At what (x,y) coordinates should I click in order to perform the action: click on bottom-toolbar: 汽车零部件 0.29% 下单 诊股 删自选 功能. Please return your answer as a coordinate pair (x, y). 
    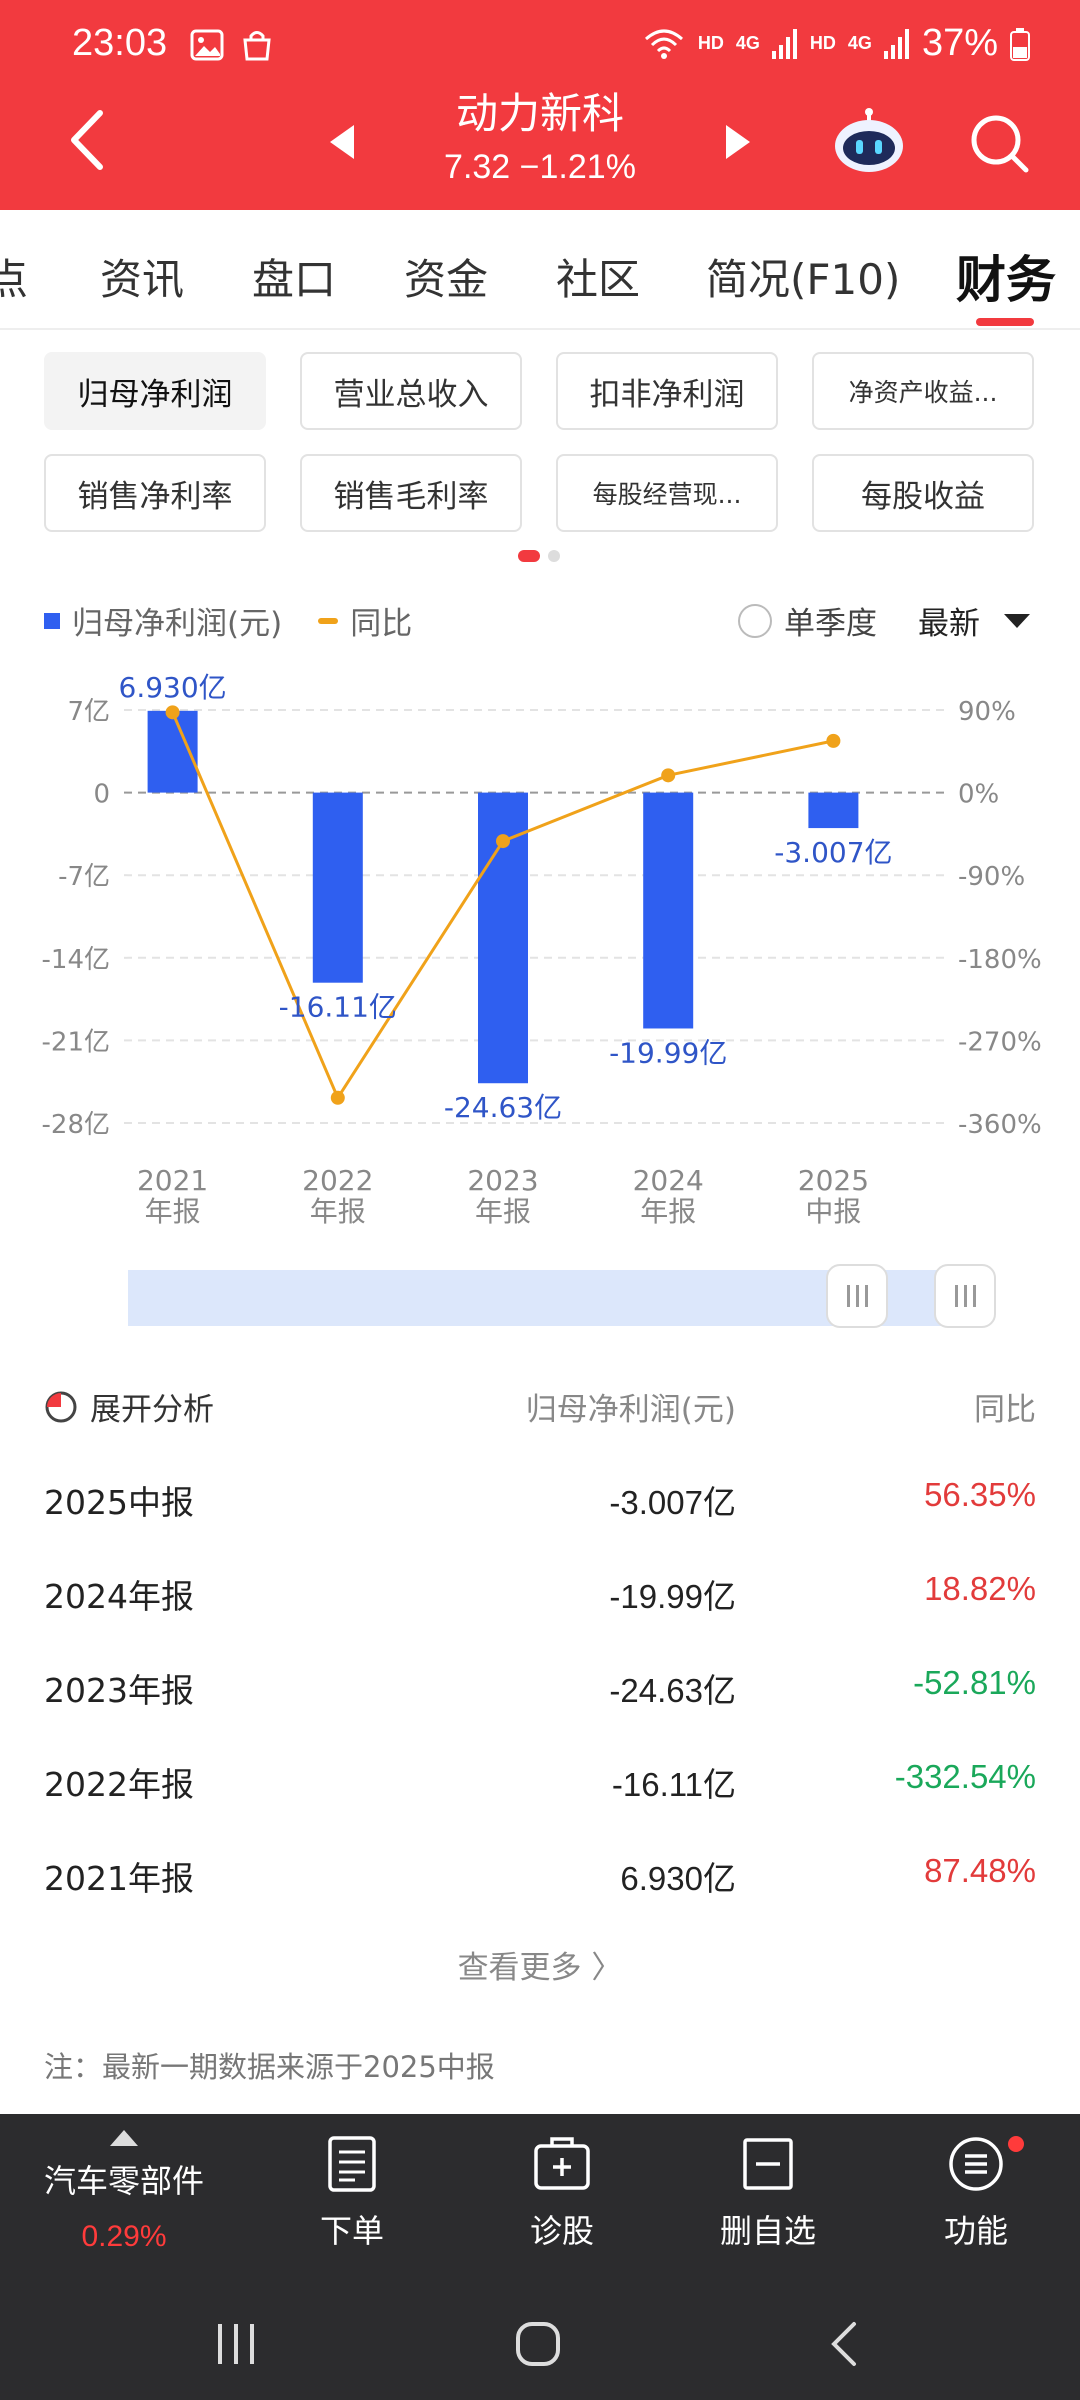
    Looking at the image, I should click on (540, 2199).